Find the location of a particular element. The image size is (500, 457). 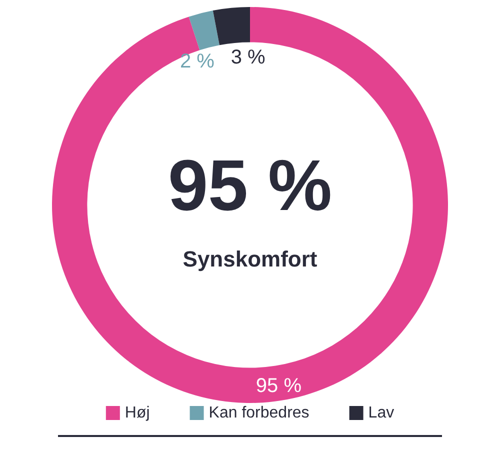

legend-label: Lav is located at coordinates (381, 413).